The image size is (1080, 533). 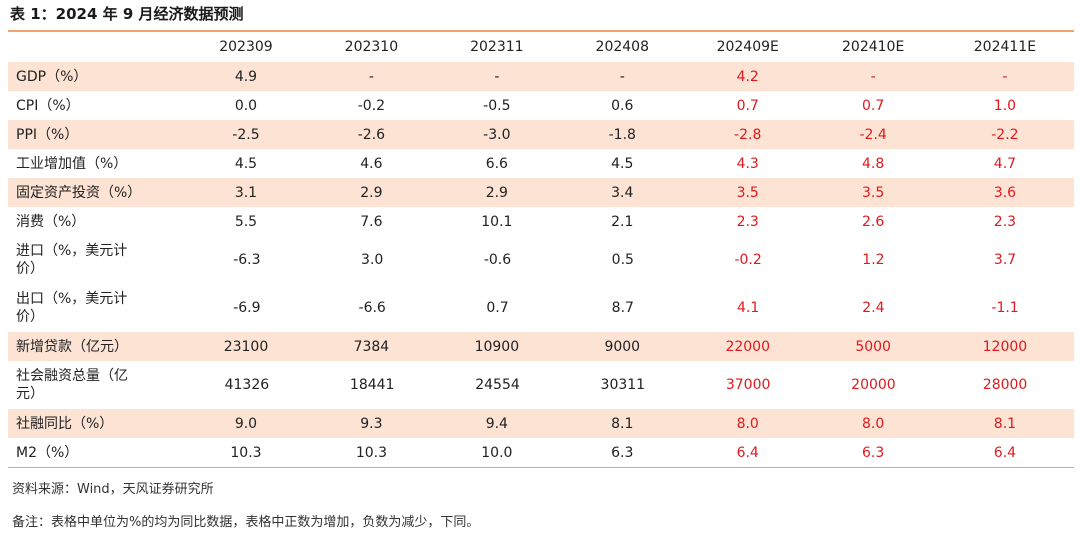 I want to click on header-cell: 202408, so click(x=622, y=47).